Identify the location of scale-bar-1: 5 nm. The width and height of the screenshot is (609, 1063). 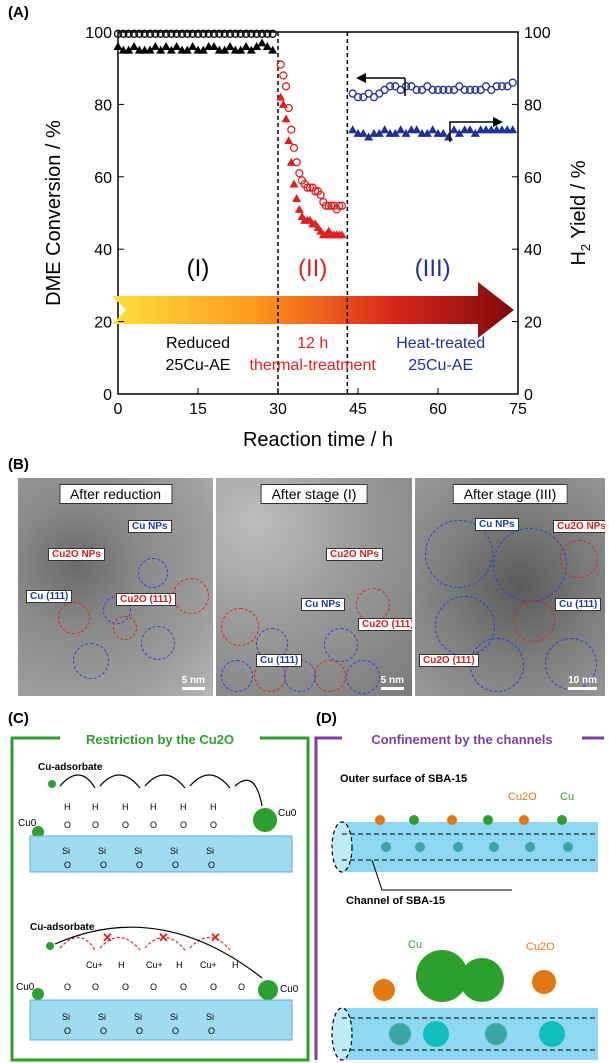
(193, 682).